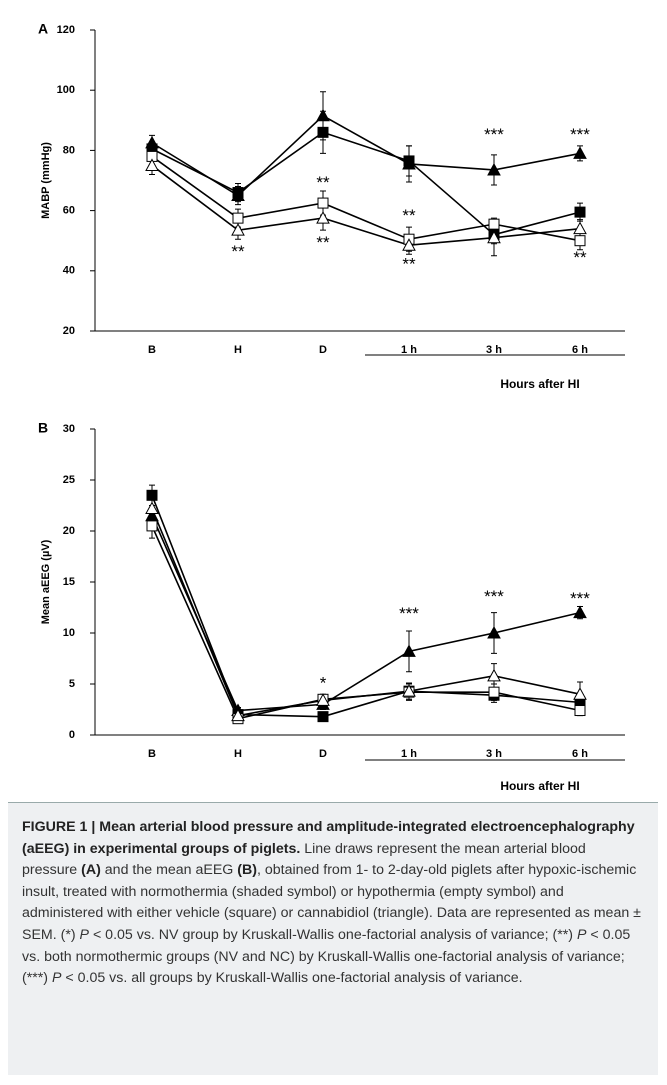  What do you see at coordinates (247, 870) in the screenshot?
I see `caption-text: (B)` at bounding box center [247, 870].